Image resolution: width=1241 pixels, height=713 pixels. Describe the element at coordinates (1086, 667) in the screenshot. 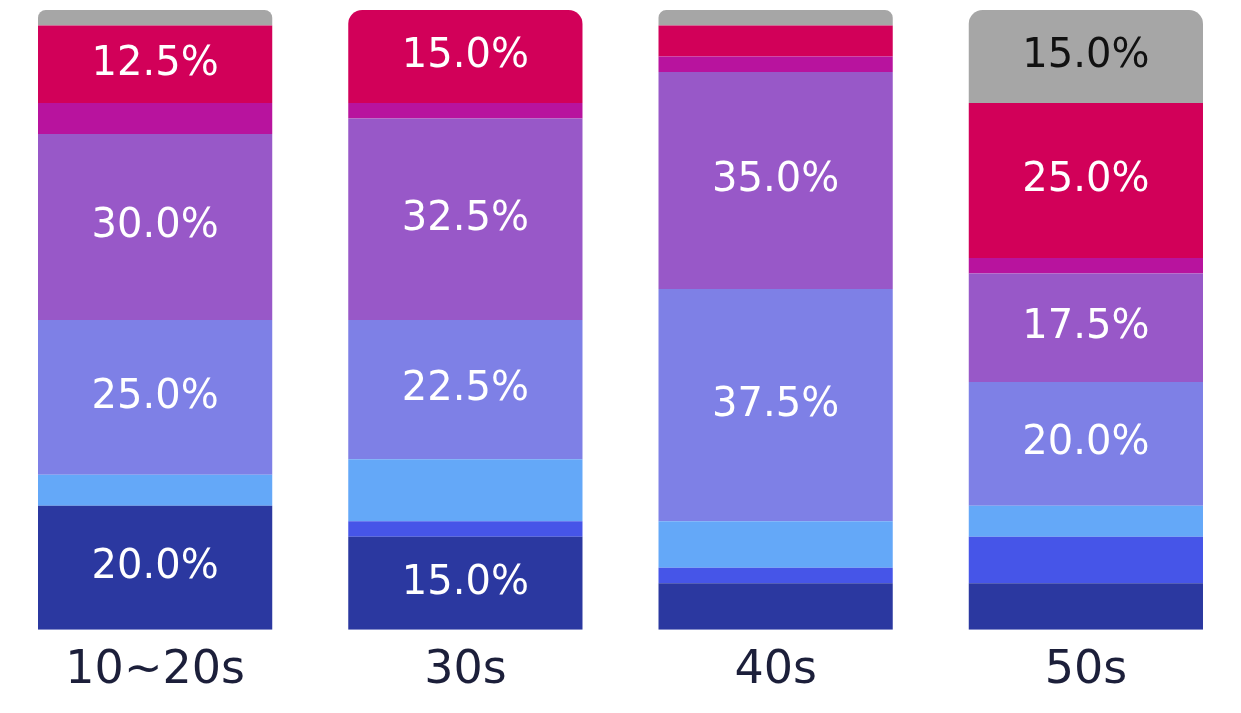

I see `x-tick-label: 50s` at that location.